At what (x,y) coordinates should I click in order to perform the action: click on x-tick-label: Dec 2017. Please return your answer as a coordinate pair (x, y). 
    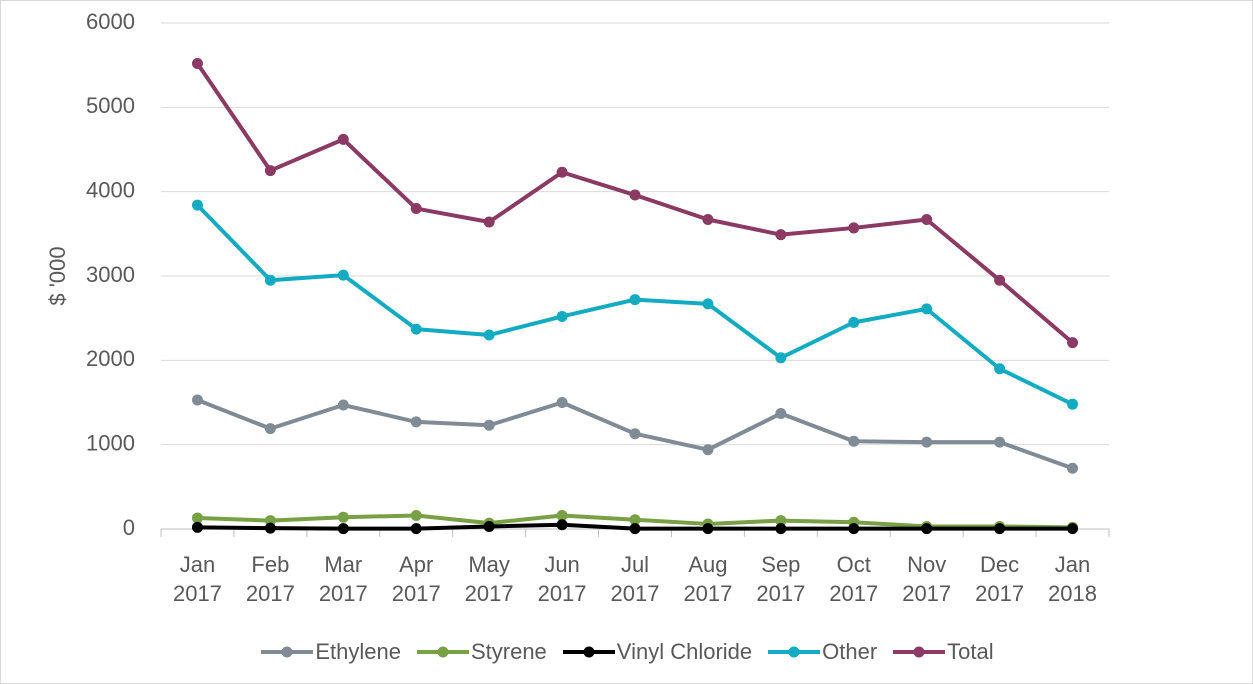
    Looking at the image, I should click on (1000, 579).